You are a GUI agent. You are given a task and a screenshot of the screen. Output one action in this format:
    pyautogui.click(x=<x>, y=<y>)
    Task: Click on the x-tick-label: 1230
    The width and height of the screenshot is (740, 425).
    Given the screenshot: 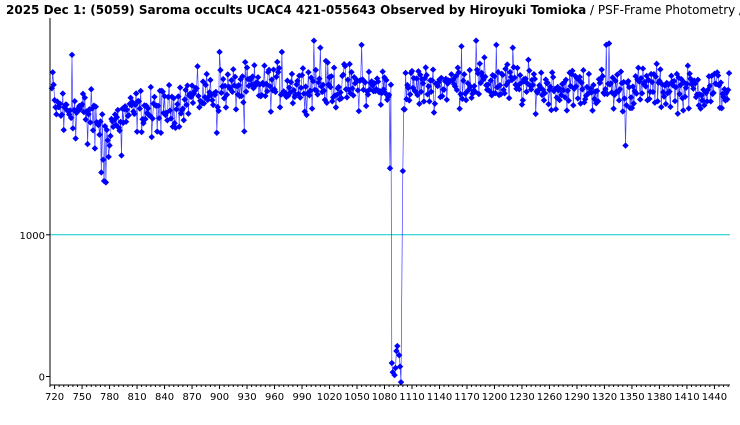 What is the action you would take?
    pyautogui.click(x=521, y=397)
    